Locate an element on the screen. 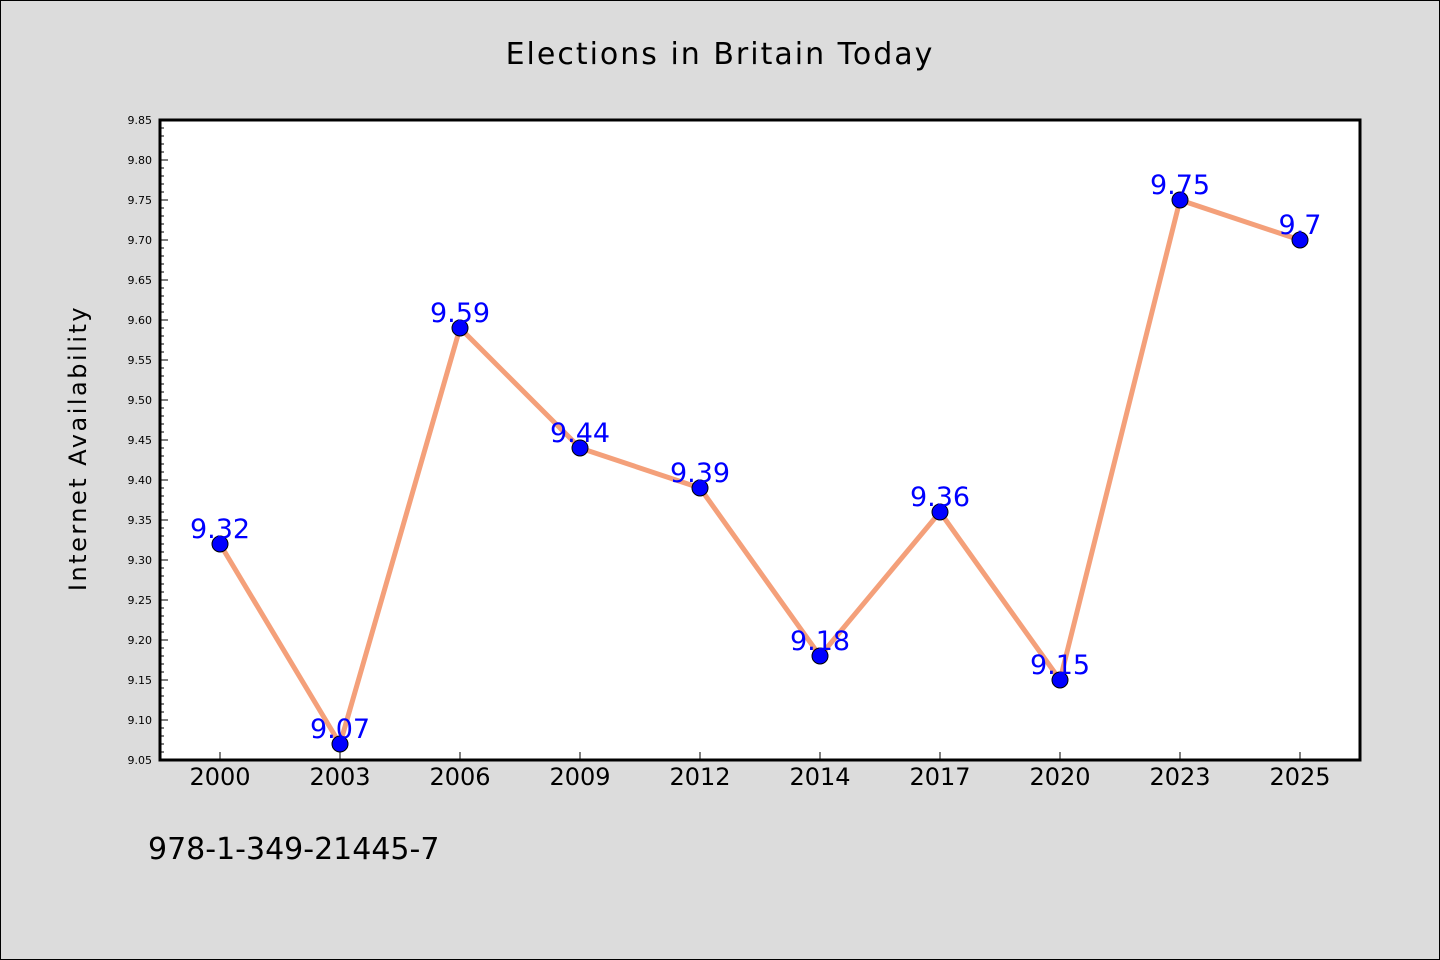  y-tick-label: 9.25 is located at coordinates (140, 600).